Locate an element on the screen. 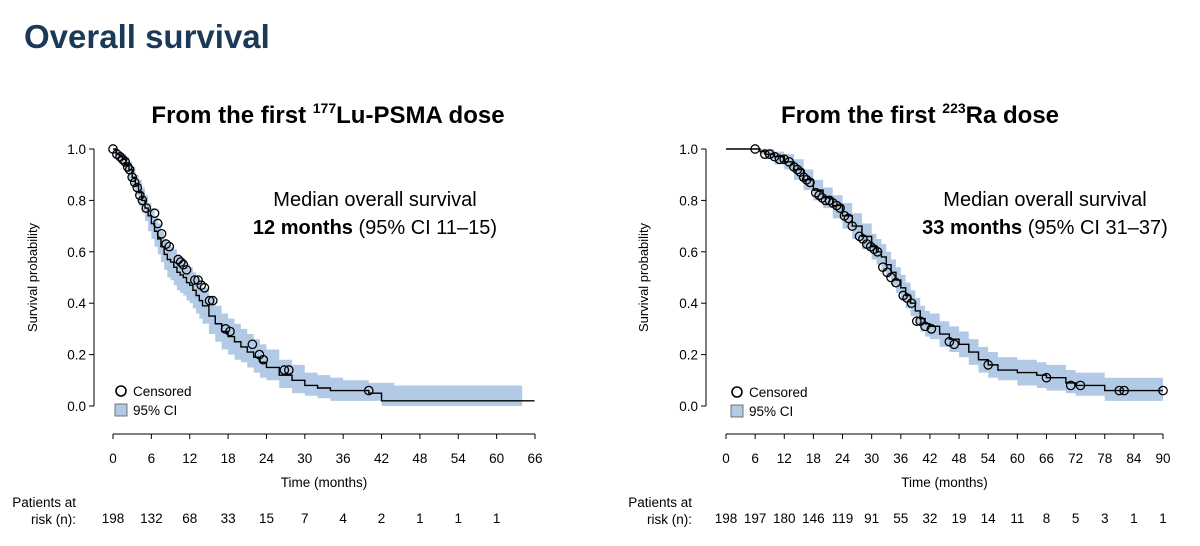  x-tick-label: 66 is located at coordinates (1046, 458).